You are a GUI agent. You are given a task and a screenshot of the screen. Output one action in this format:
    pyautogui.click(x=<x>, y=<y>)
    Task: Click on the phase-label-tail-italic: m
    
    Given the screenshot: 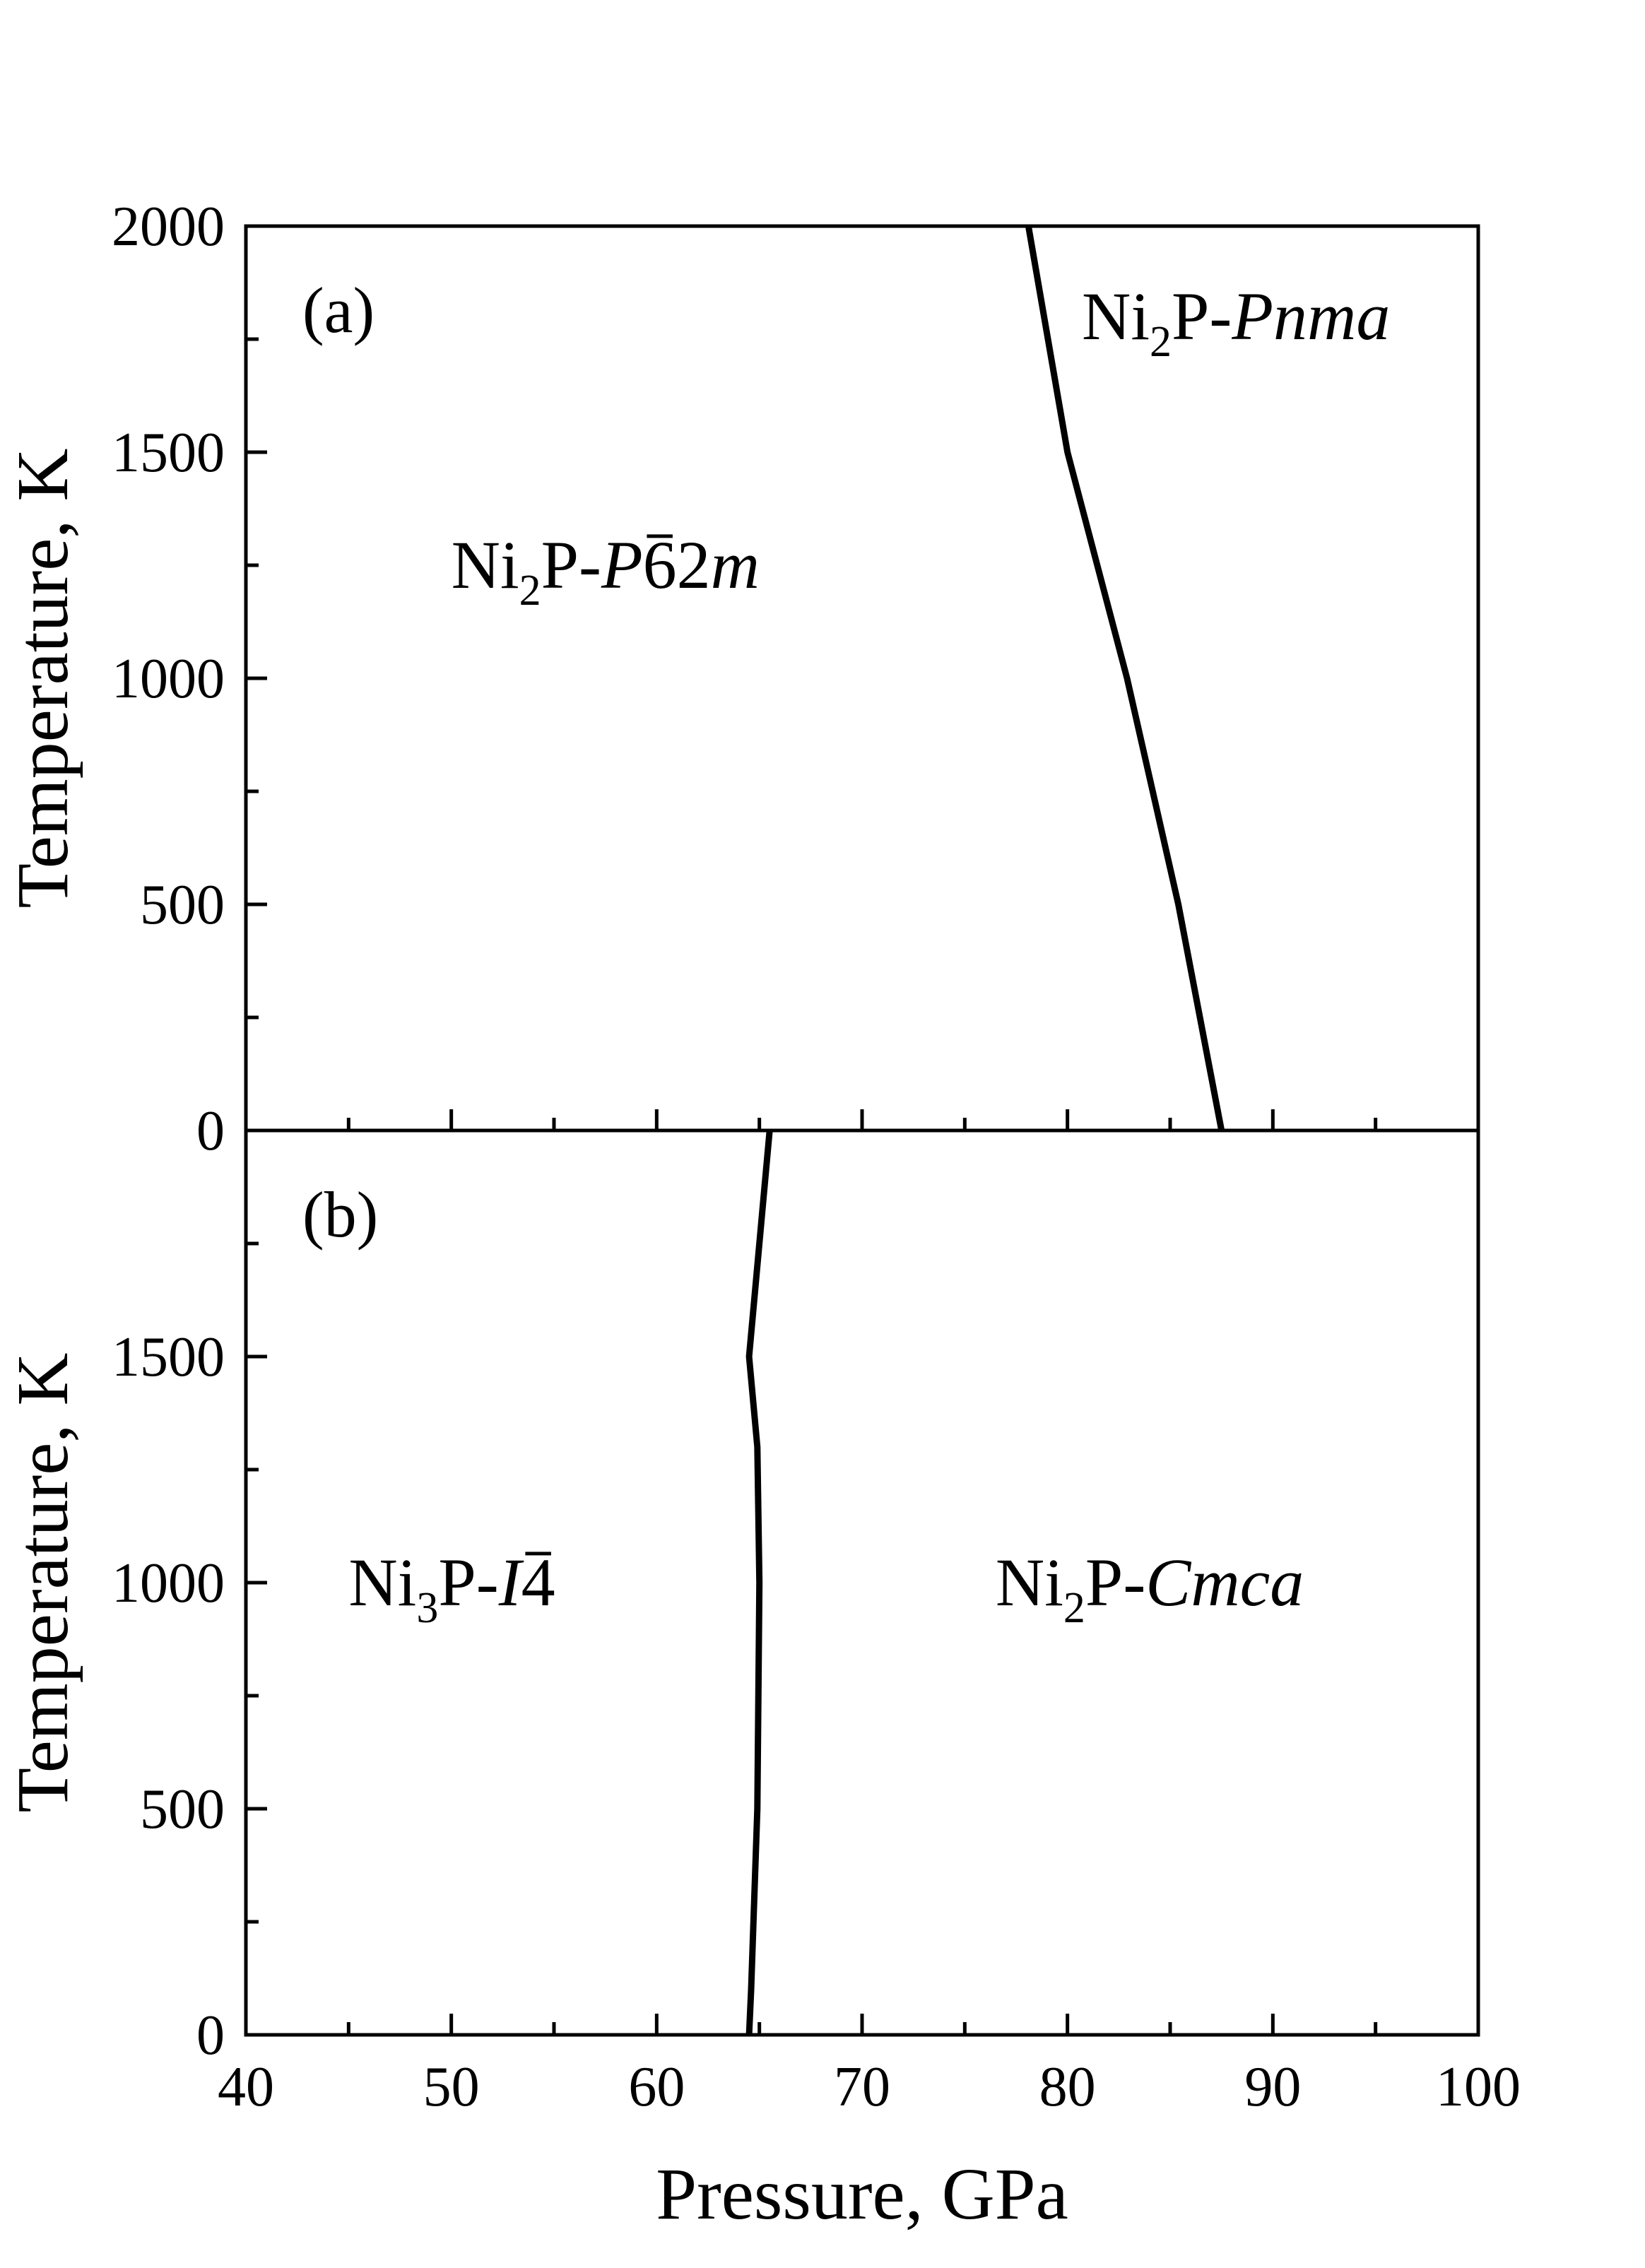 What is the action you would take?
    pyautogui.click(x=736, y=565)
    